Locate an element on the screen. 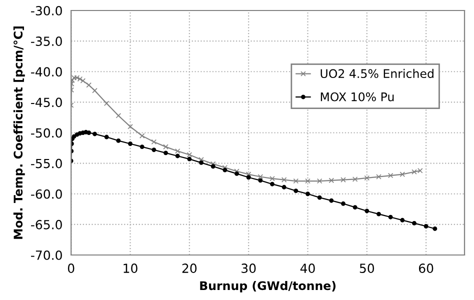  x-tick-label: 60 is located at coordinates (426, 269).